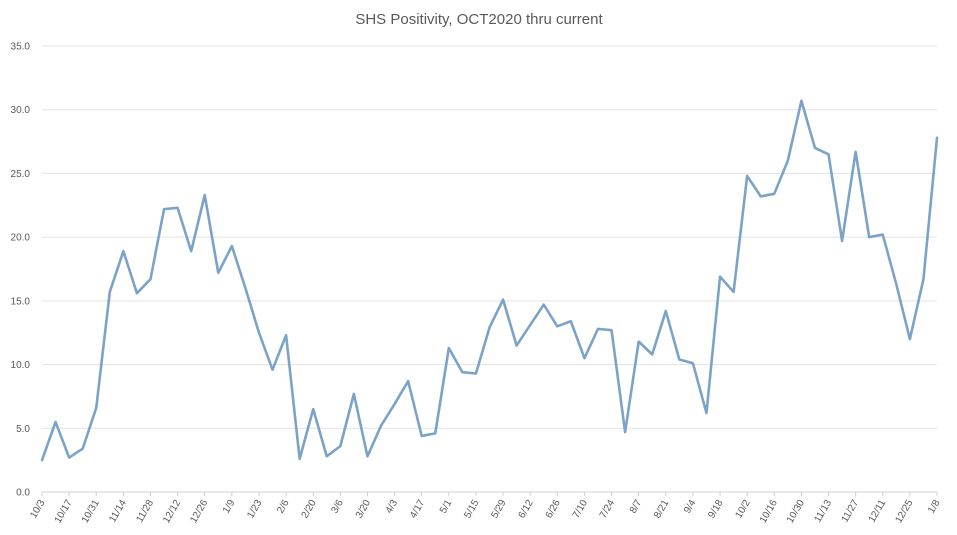 The height and width of the screenshot is (535, 957). What do you see at coordinates (934, 507) in the screenshot?
I see `x-tick-label: 1/8` at bounding box center [934, 507].